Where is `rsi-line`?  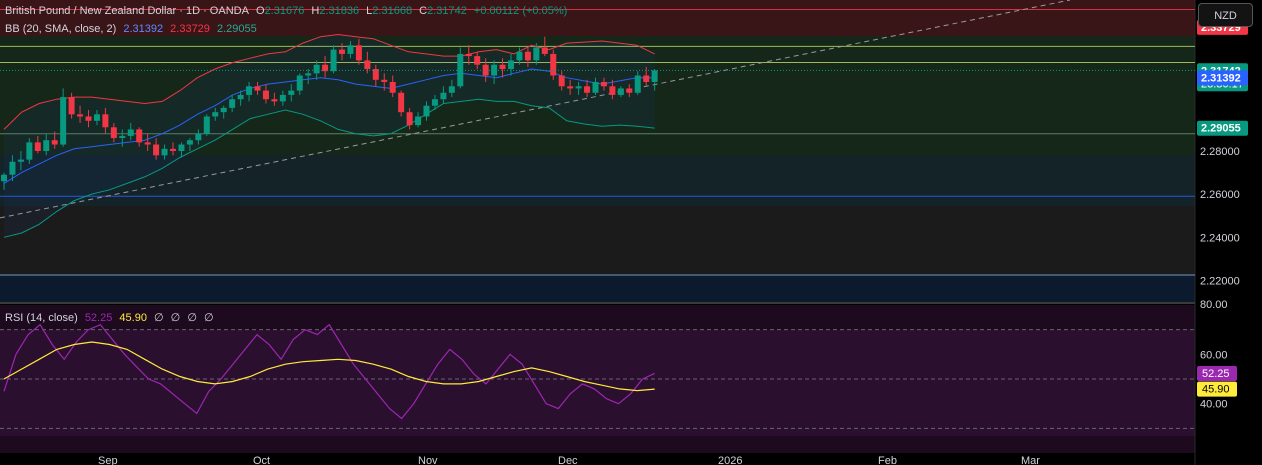 rsi-line is located at coordinates (329, 371).